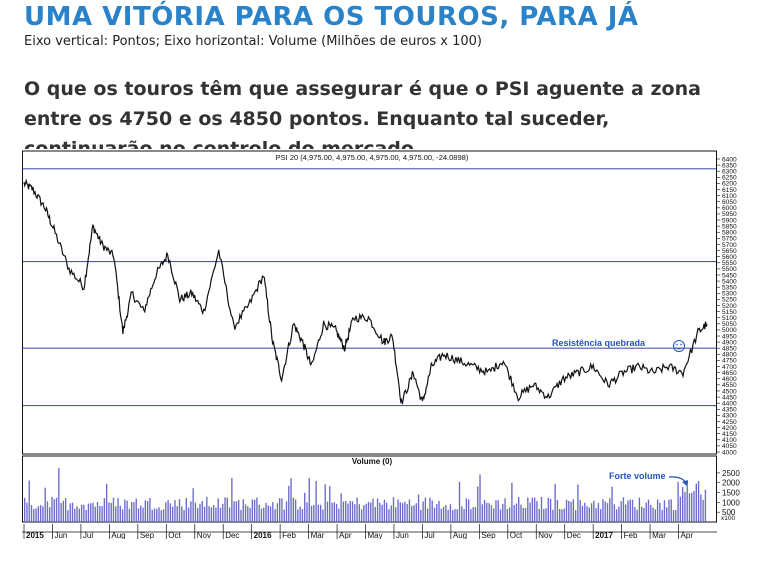 Image resolution: width=761 pixels, height=561 pixels. Describe the element at coordinates (429, 535) in the screenshot. I see `x-tick-label: Jul` at that location.